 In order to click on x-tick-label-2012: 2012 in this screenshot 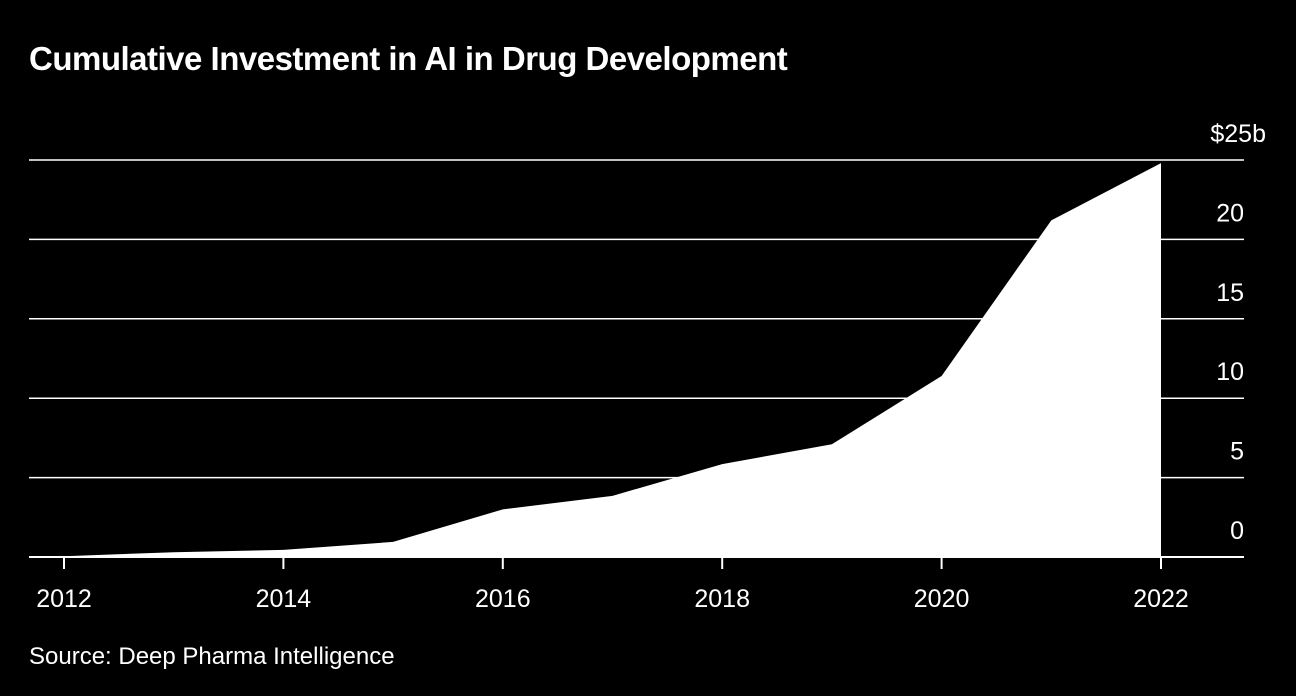, I will do `click(64, 599)`.